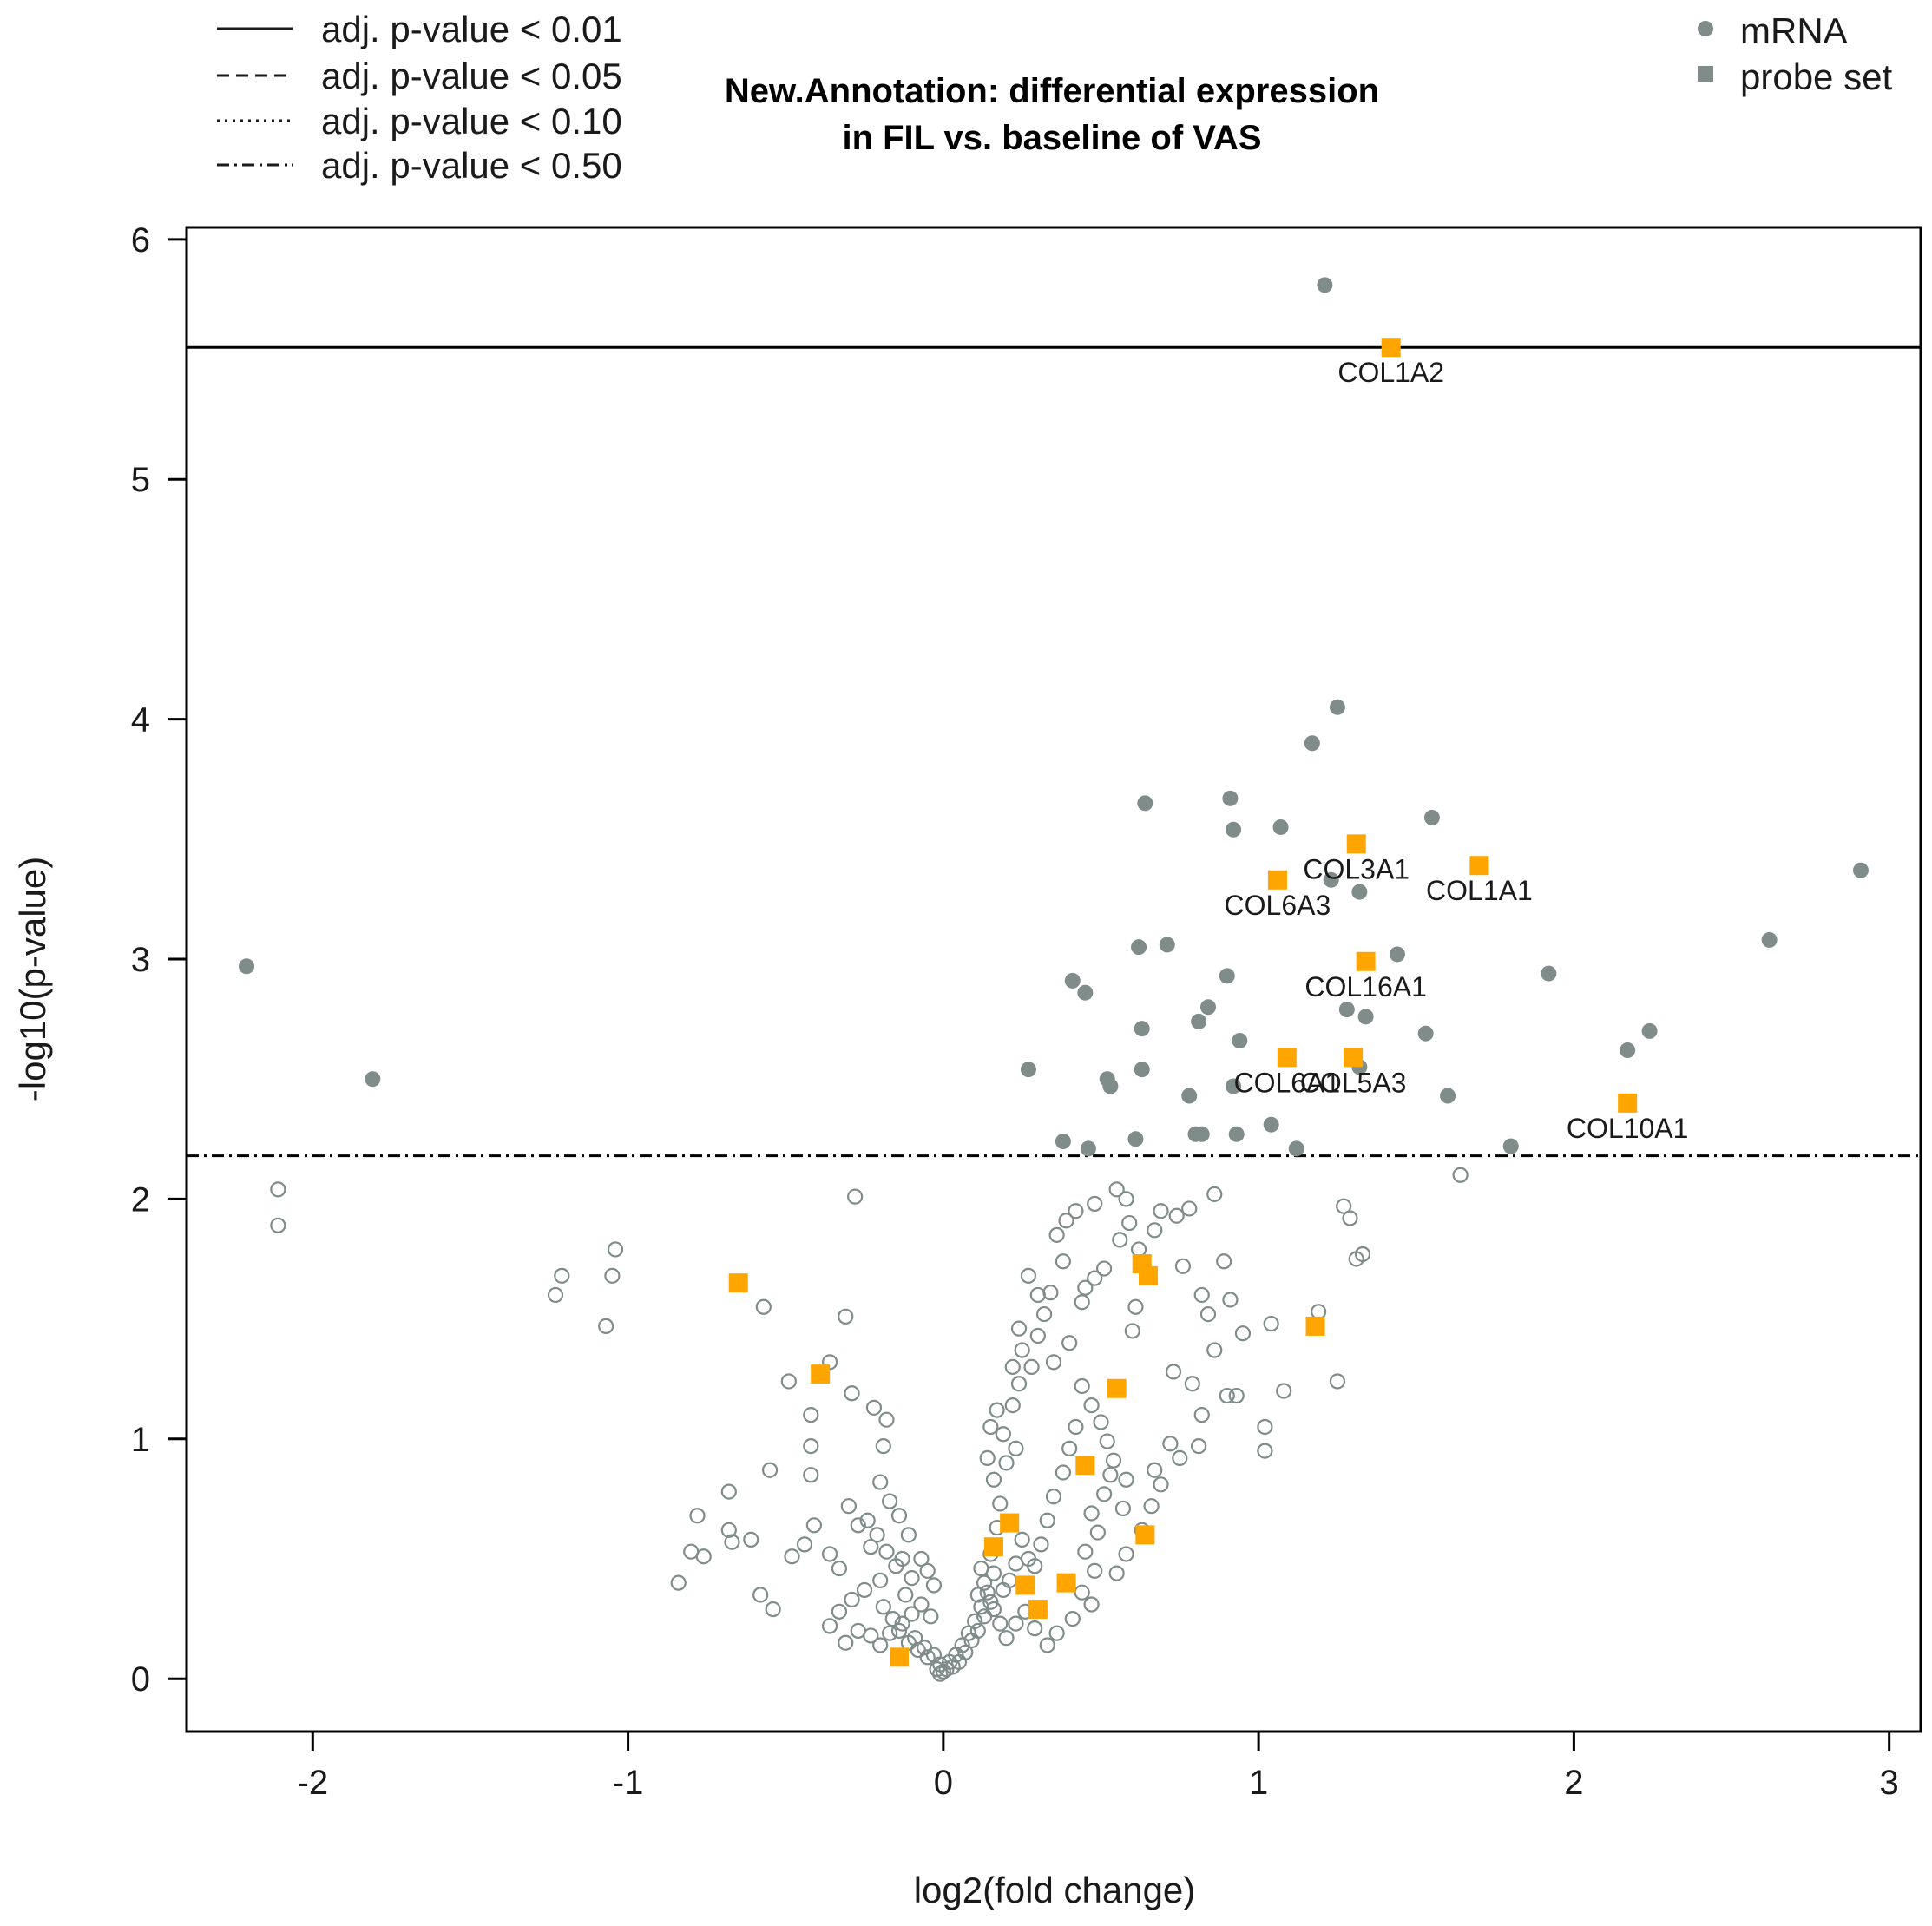  What do you see at coordinates (1628, 1128) in the screenshot?
I see `gene-label-col10a1: COL10A1` at bounding box center [1628, 1128].